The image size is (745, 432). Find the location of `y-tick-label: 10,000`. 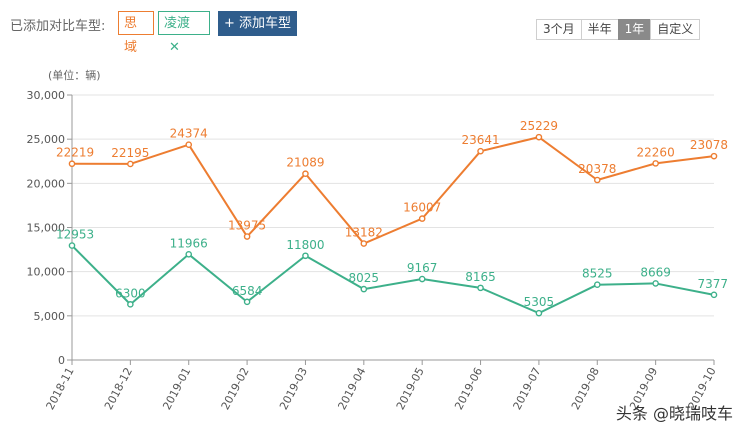

y-tick-label: 10,000 is located at coordinates (46, 272).